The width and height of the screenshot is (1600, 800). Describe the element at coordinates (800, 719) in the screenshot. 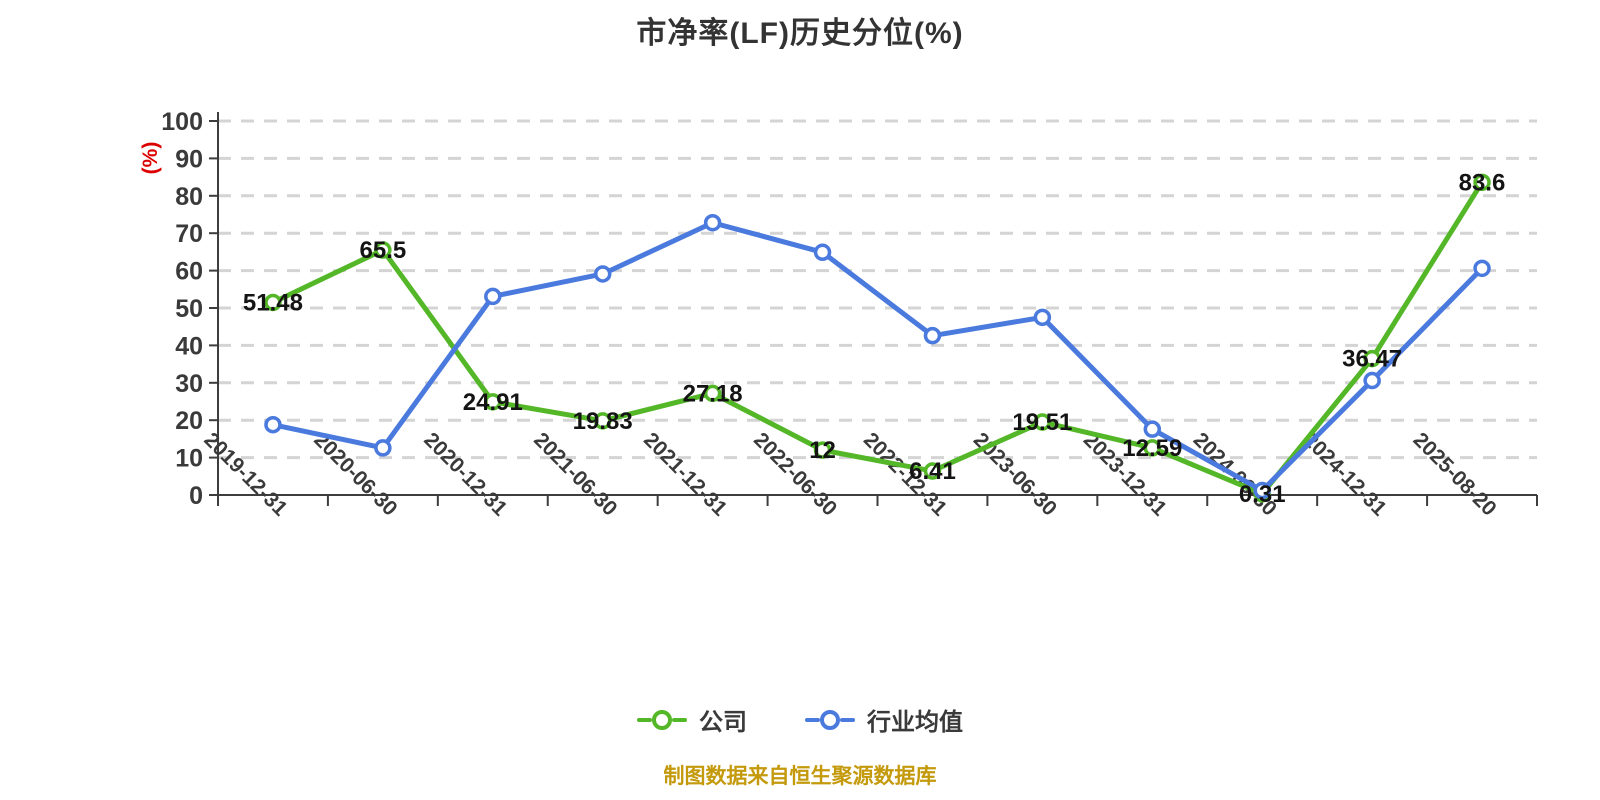

I see `chart-legend: 公司 行业均值` at that location.